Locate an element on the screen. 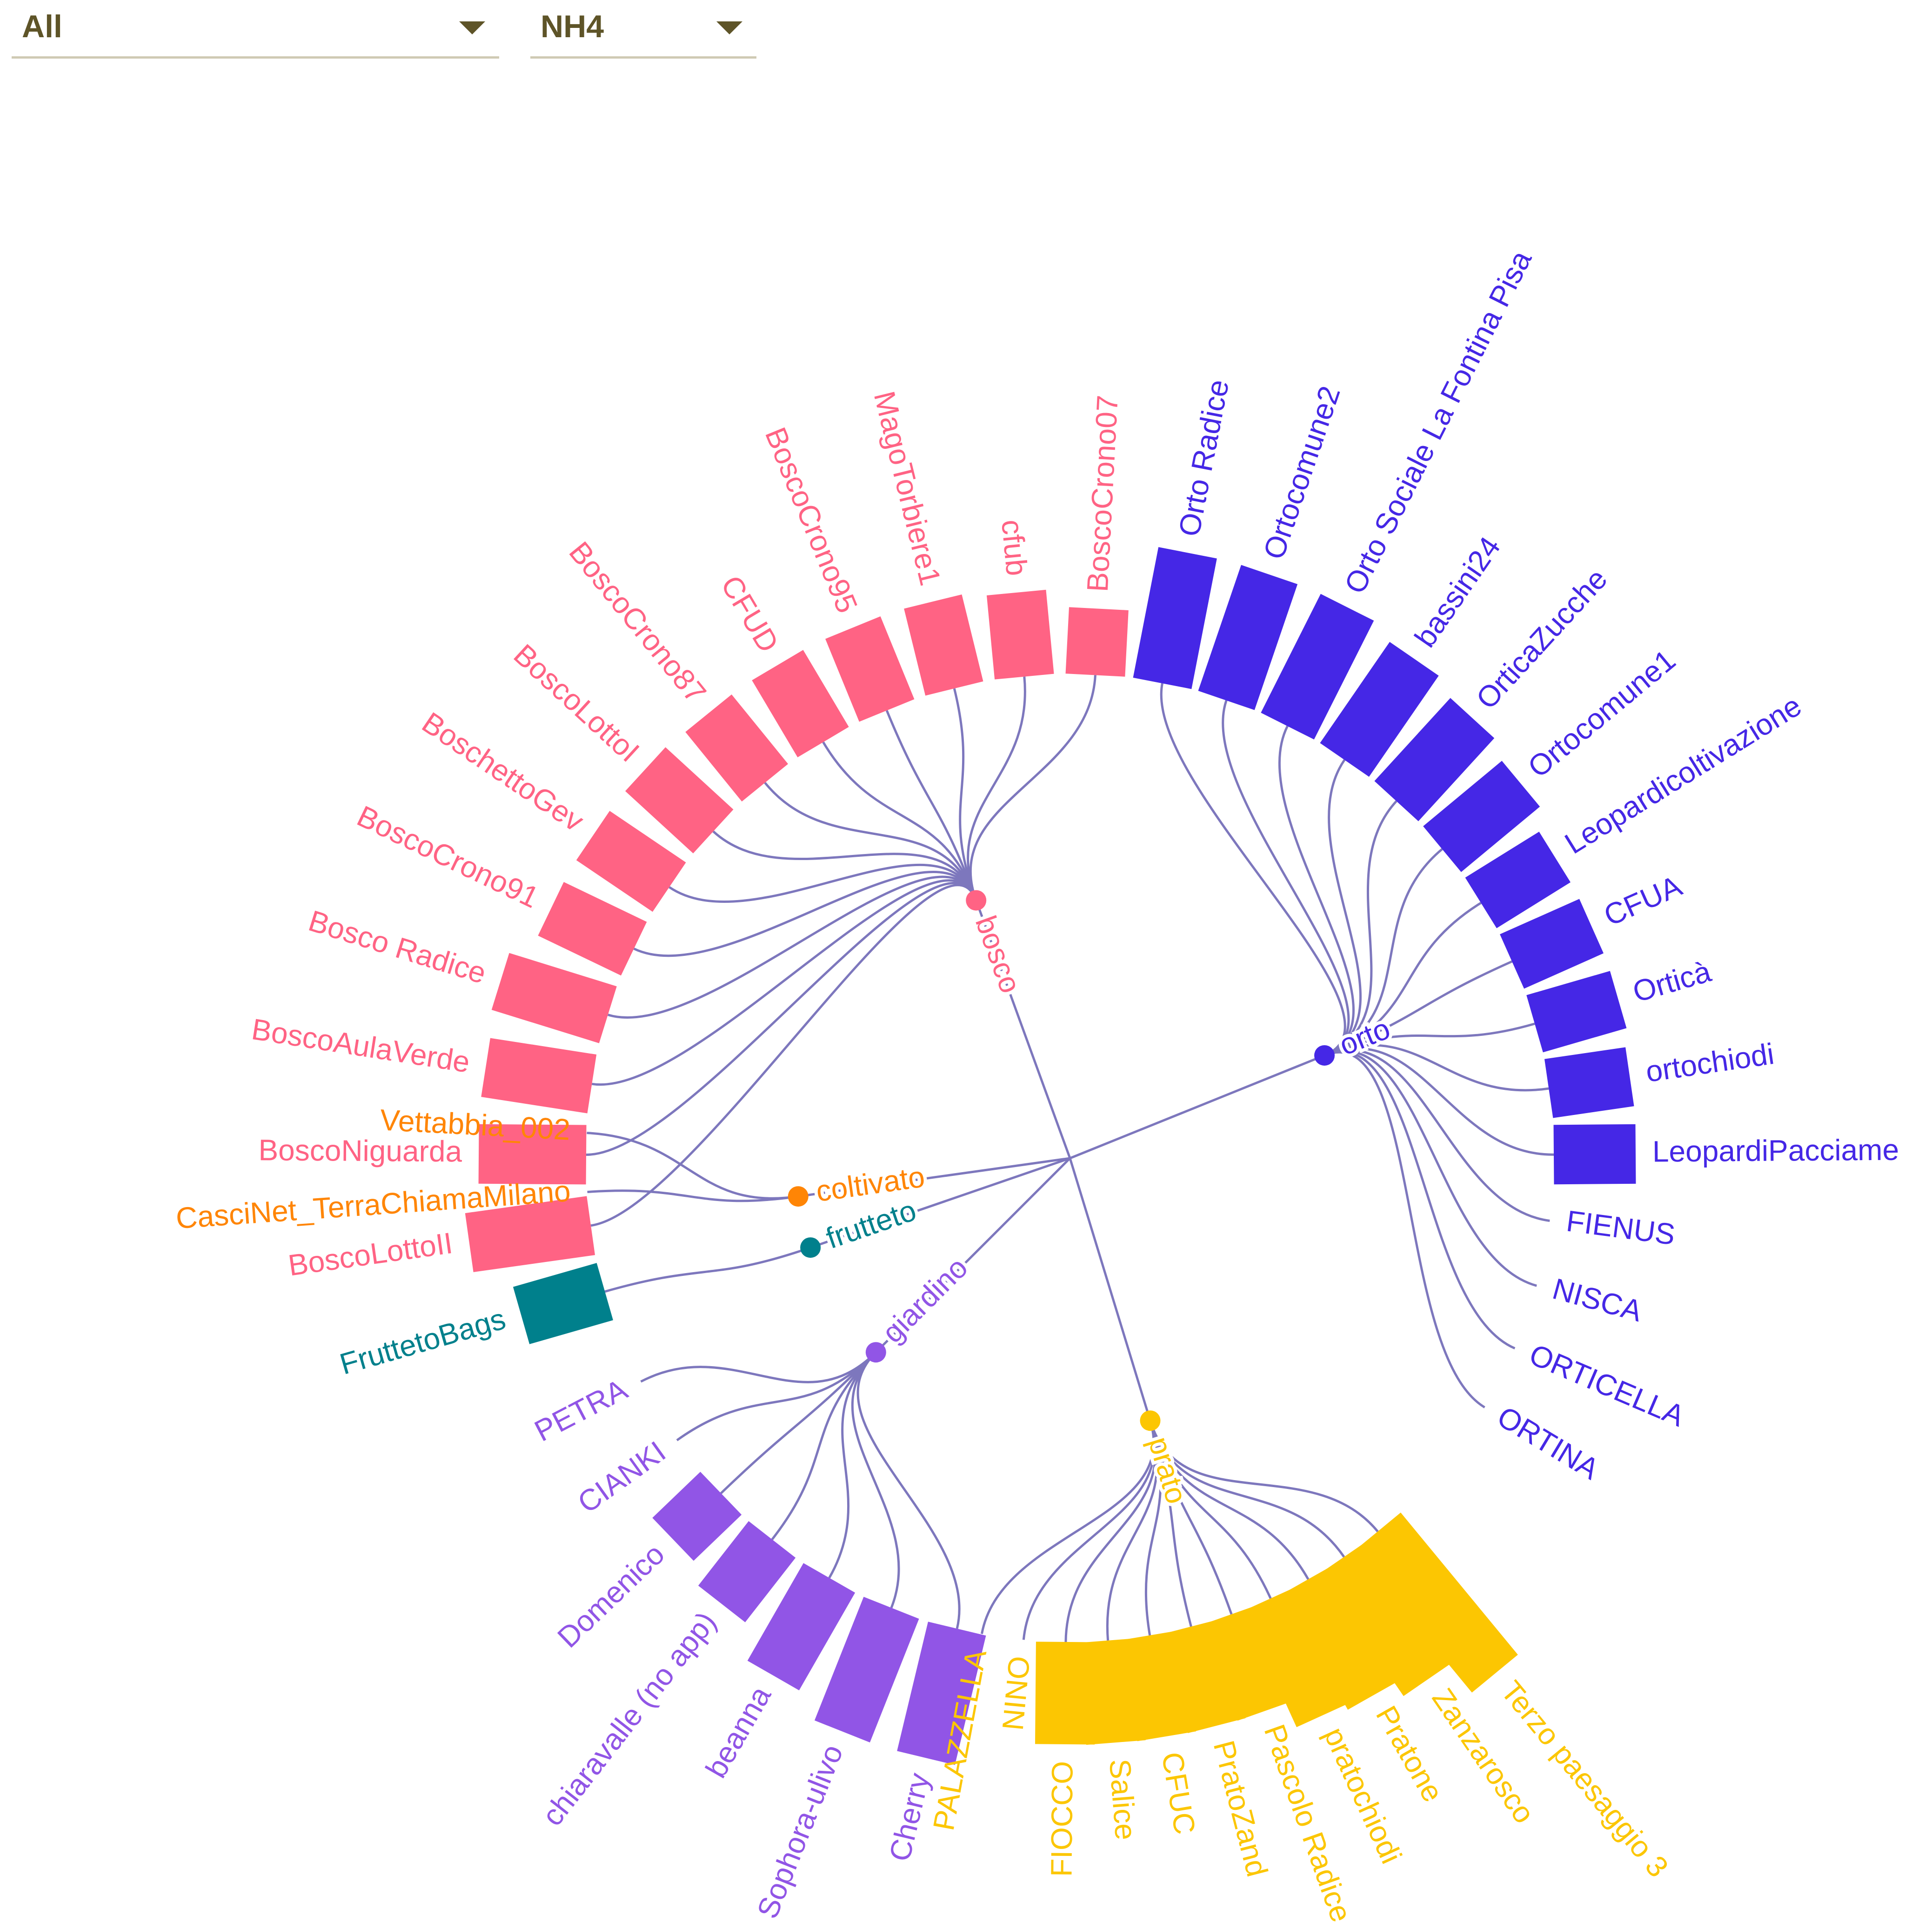  group-node-giardino is located at coordinates (876, 1352).